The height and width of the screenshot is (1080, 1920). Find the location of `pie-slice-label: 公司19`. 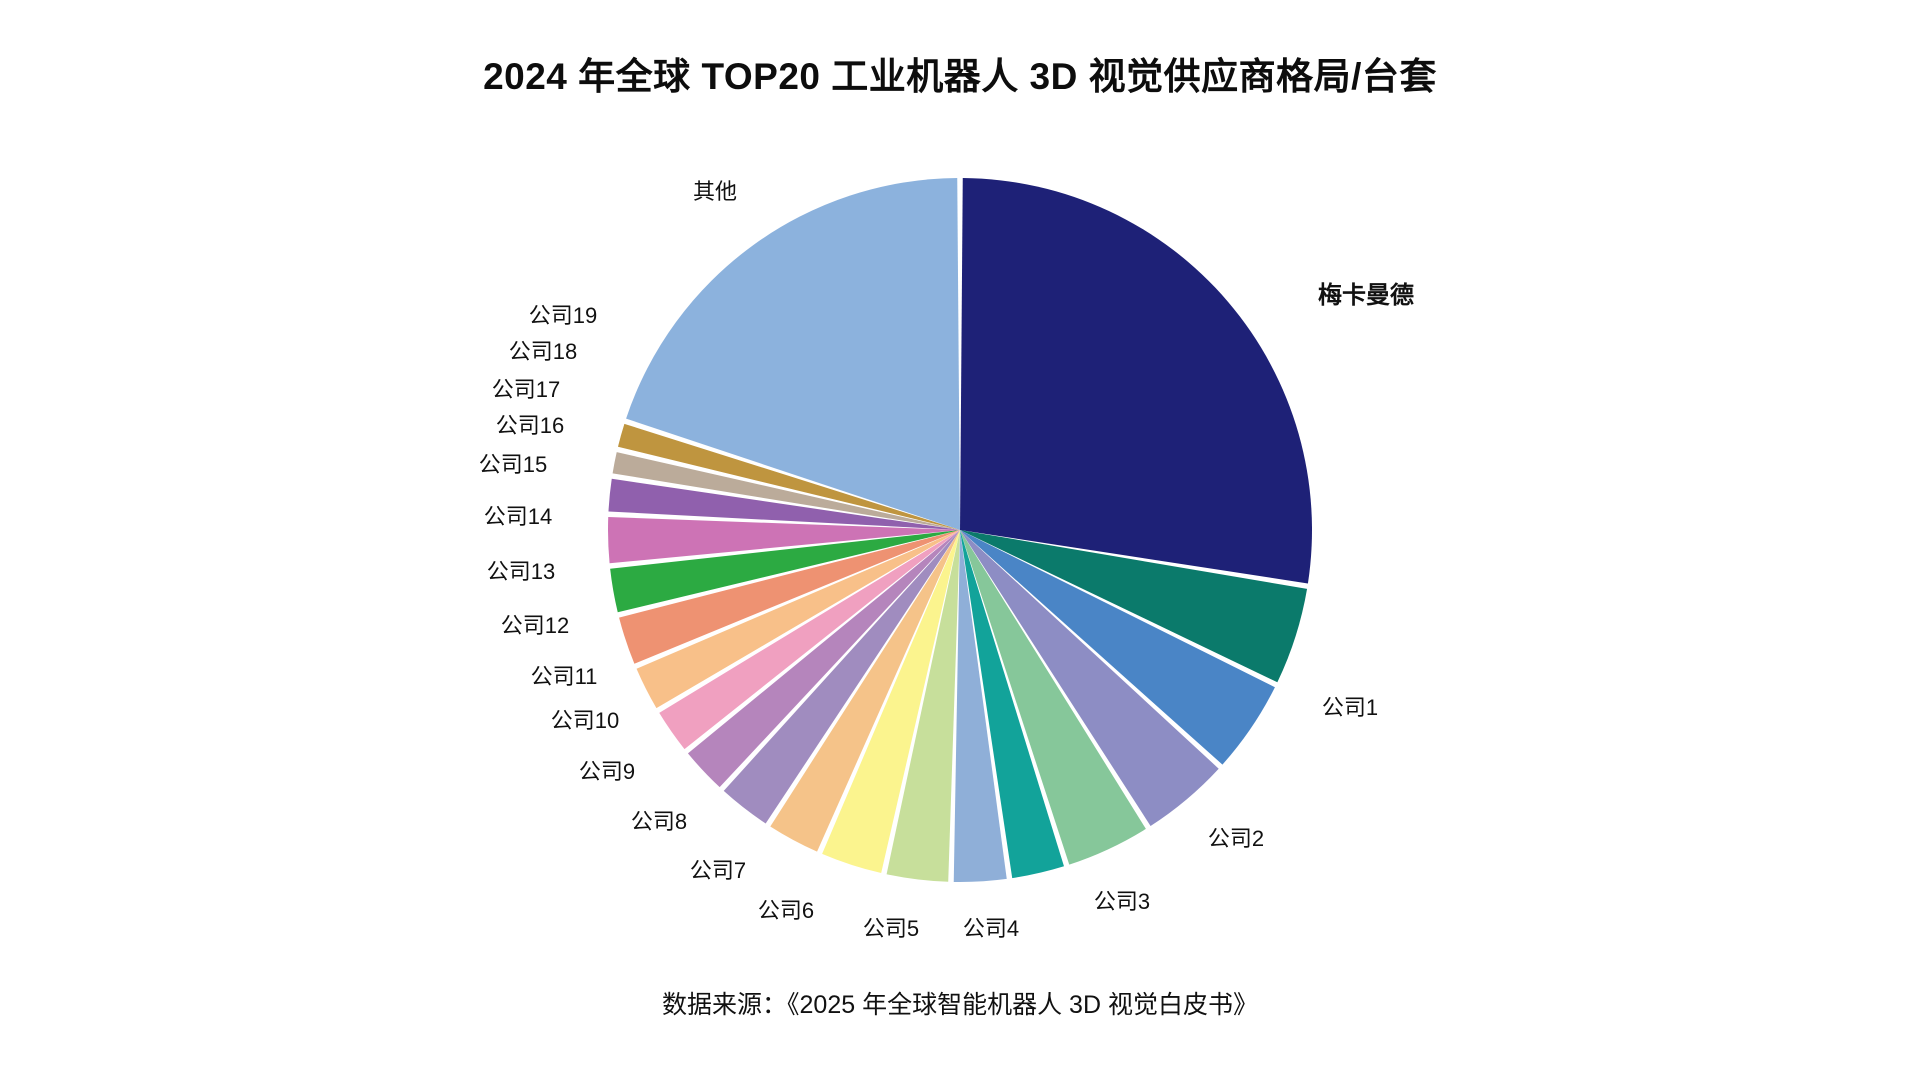

pie-slice-label: 公司19 is located at coordinates (563, 315).